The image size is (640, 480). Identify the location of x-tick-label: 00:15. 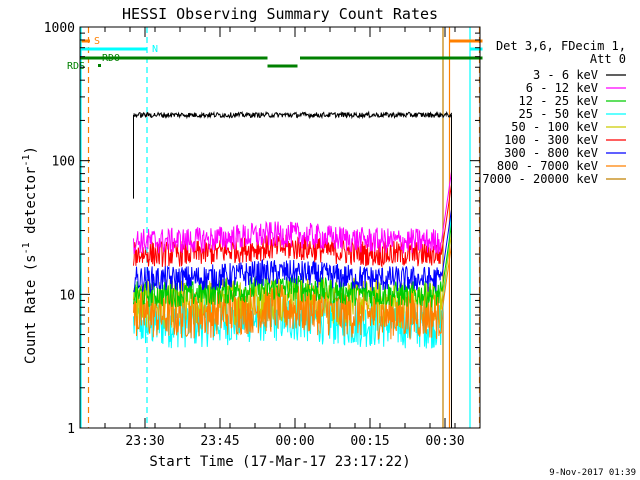
(369, 441).